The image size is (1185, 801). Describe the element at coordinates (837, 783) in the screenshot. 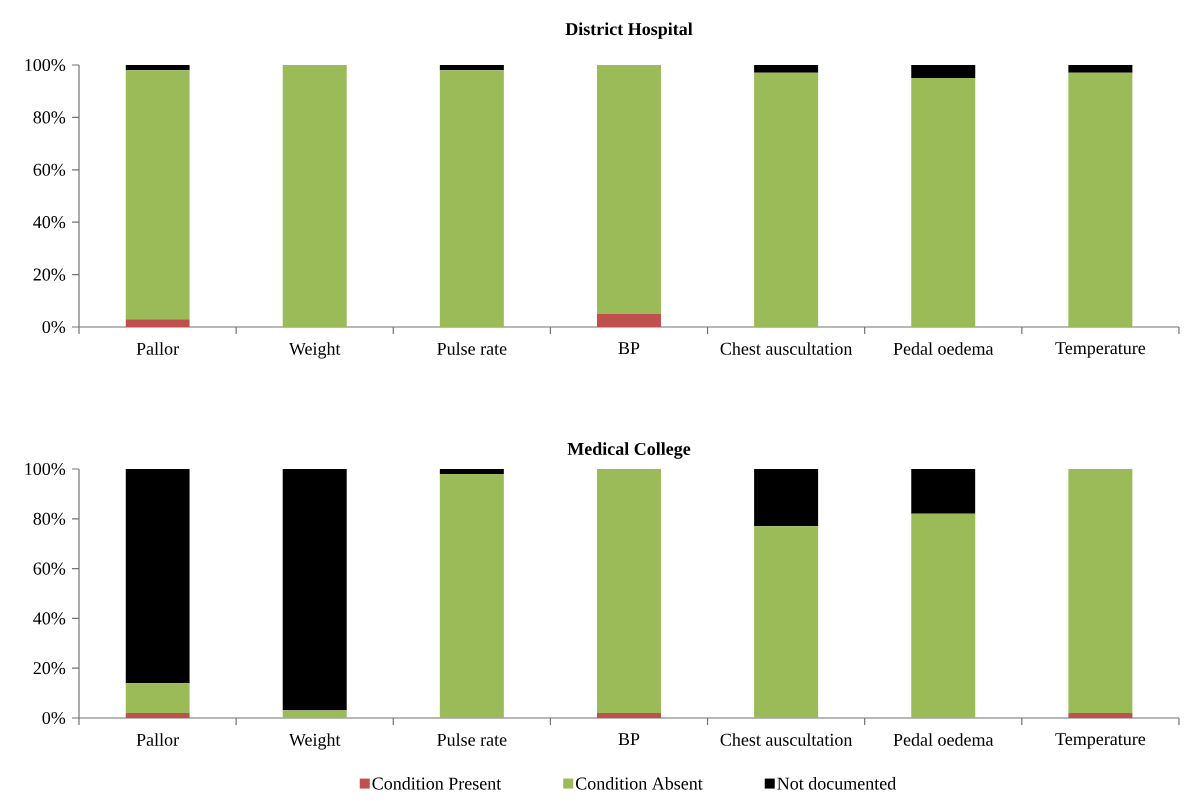

I see `legend-label: Not documented` at that location.